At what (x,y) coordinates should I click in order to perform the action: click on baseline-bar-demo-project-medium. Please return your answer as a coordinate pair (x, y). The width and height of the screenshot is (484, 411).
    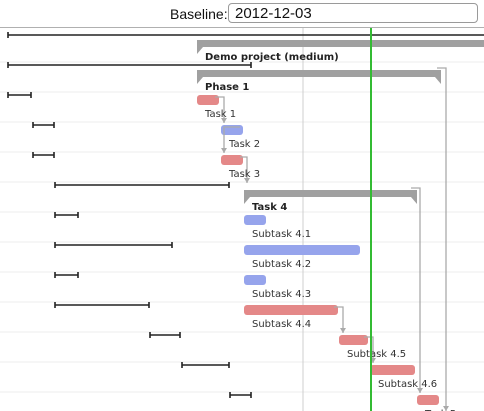
    Looking at the image, I should click on (245, 35).